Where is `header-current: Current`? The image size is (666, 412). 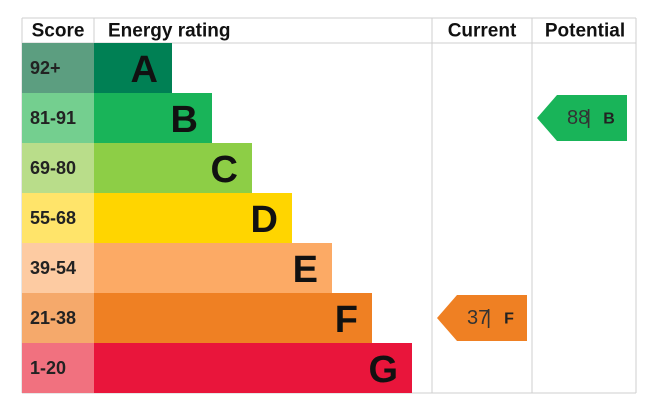
header-current: Current is located at coordinates (482, 31).